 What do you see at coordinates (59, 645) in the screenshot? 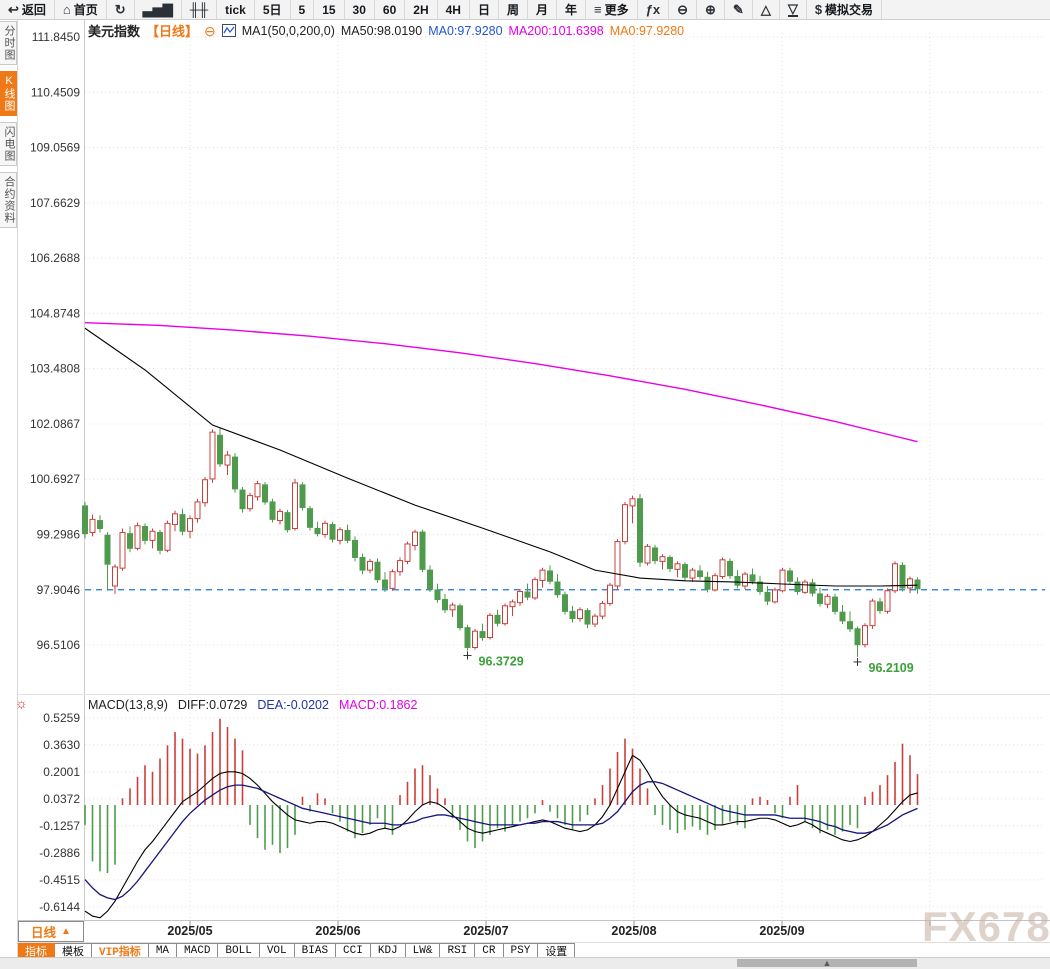
I see `svg-text: 96.5106` at bounding box center [59, 645].